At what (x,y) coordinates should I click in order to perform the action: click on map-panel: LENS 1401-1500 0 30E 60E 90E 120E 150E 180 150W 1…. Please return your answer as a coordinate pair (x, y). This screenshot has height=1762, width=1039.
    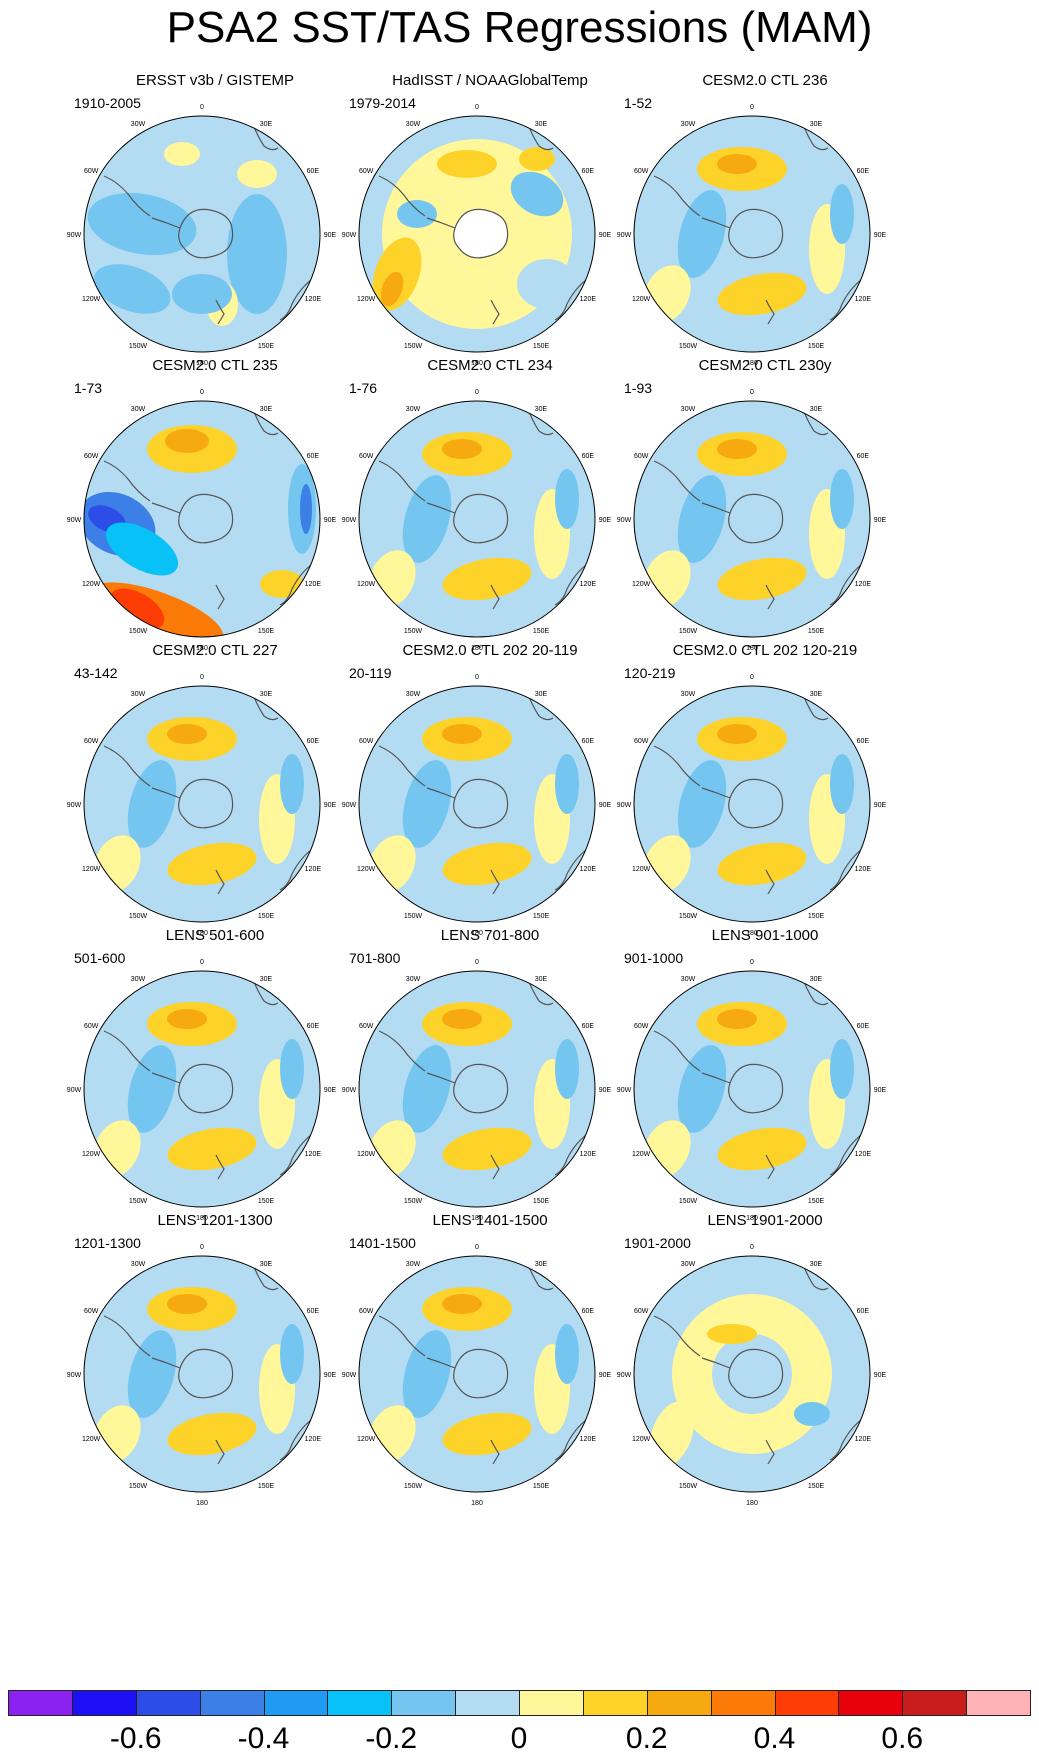
    Looking at the image, I should click on (488, 1362).